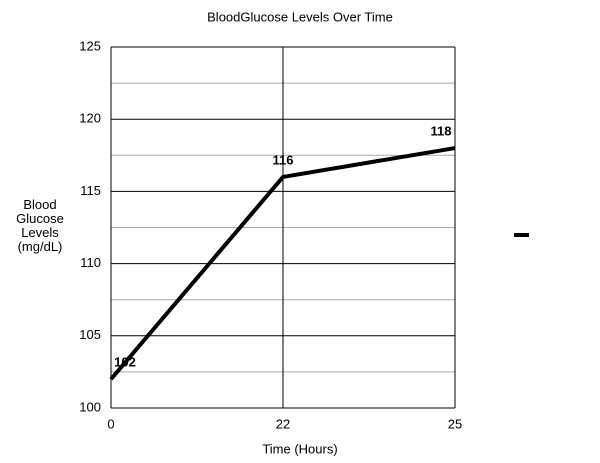 Image resolution: width=600 pixels, height=463 pixels. Describe the element at coordinates (455, 423) in the screenshot. I see `x-tick-label: 25` at that location.